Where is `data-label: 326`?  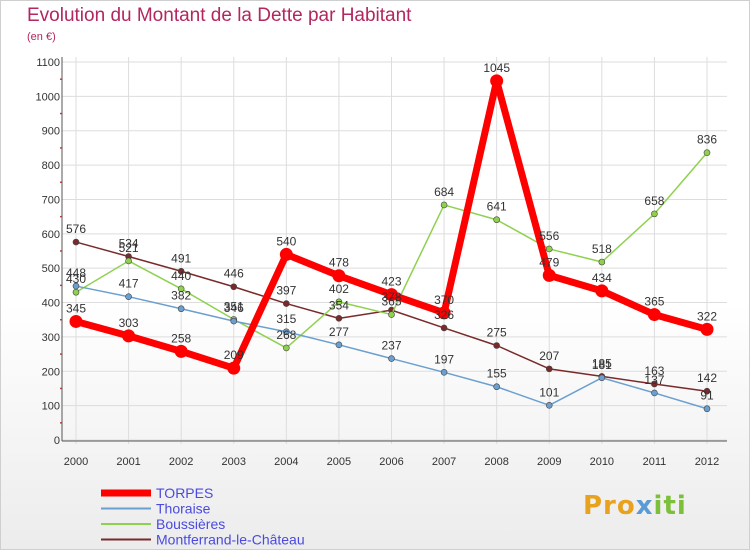
data-label: 326 is located at coordinates (444, 315).